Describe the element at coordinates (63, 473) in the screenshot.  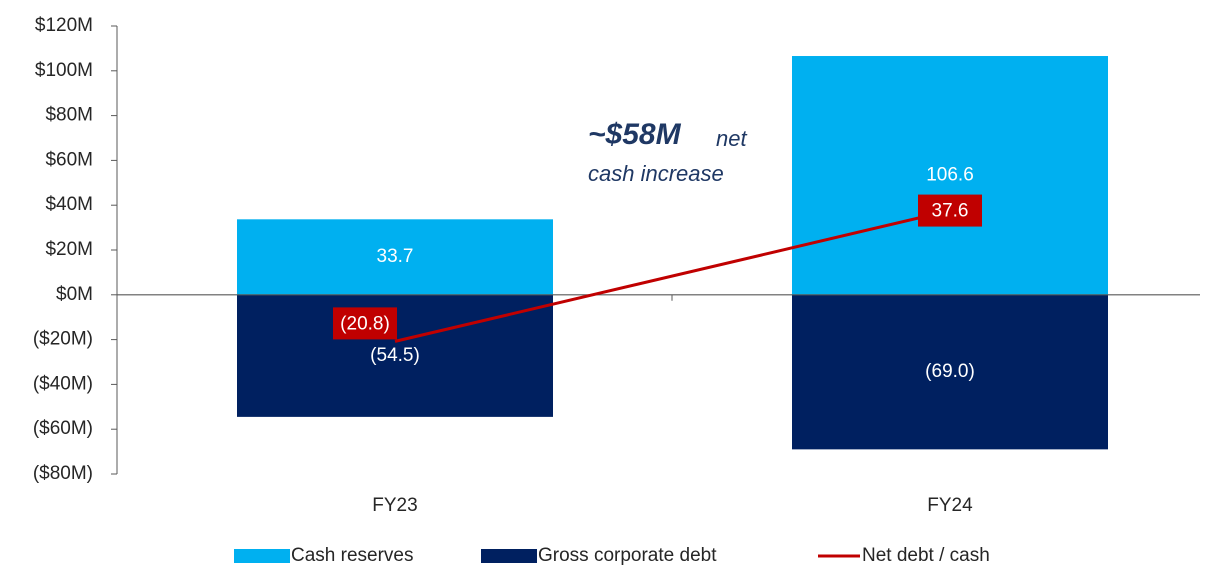
I see `y-tick-label: ($80M)` at that location.